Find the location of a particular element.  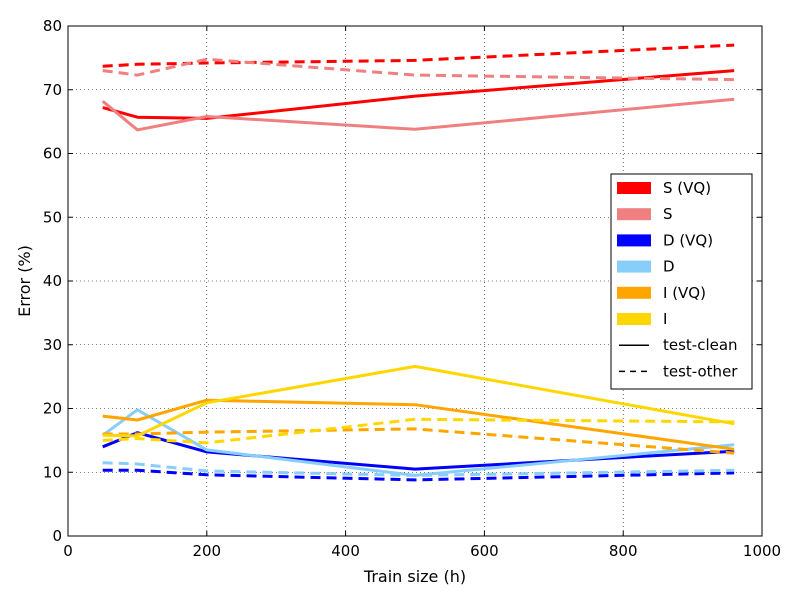

series-s-test-clean is located at coordinates (418, 114).